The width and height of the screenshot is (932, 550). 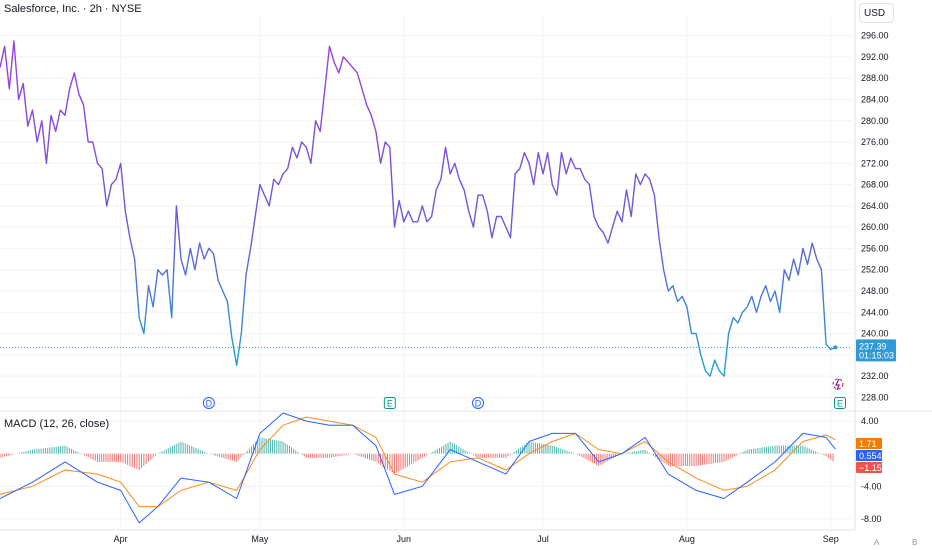 I want to click on macd-indicator-label: MACD (12, 26, close), so click(x=57, y=424).